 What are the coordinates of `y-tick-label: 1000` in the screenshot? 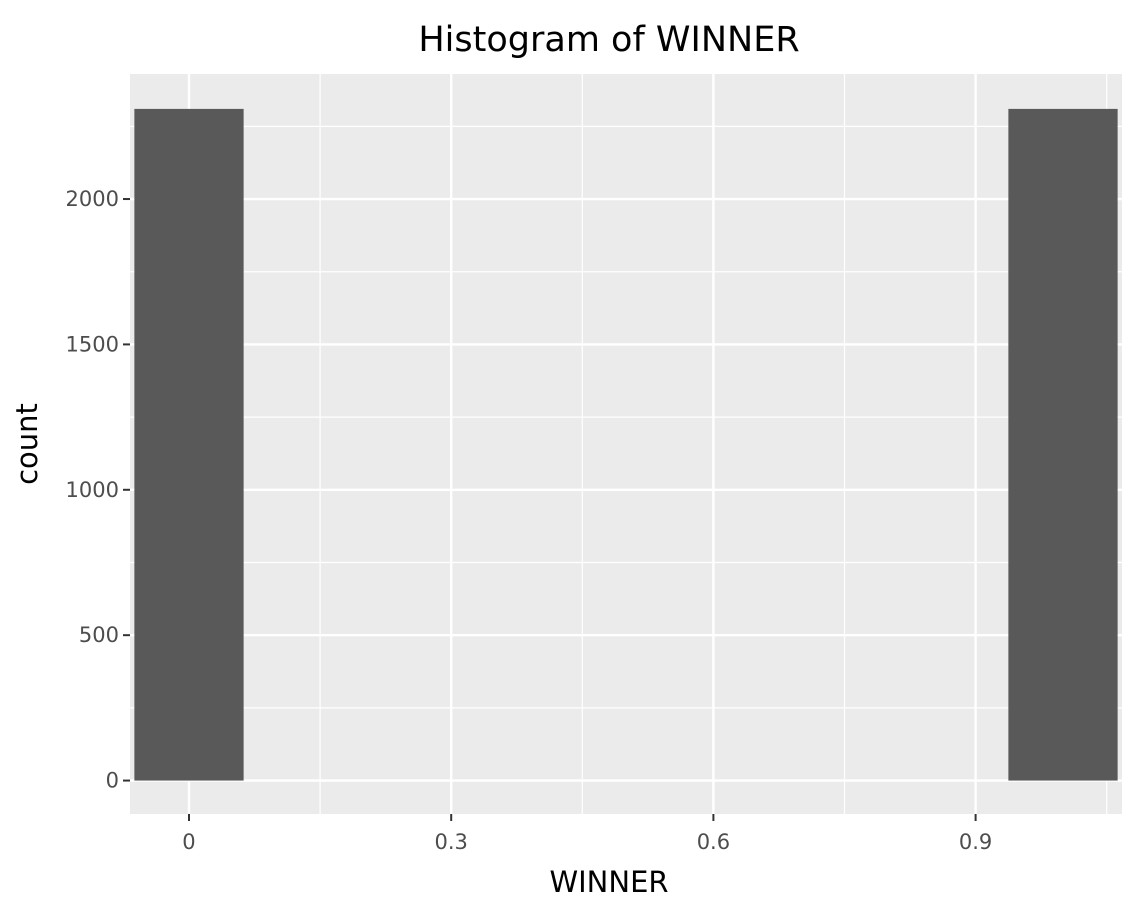 It's located at (92, 490).